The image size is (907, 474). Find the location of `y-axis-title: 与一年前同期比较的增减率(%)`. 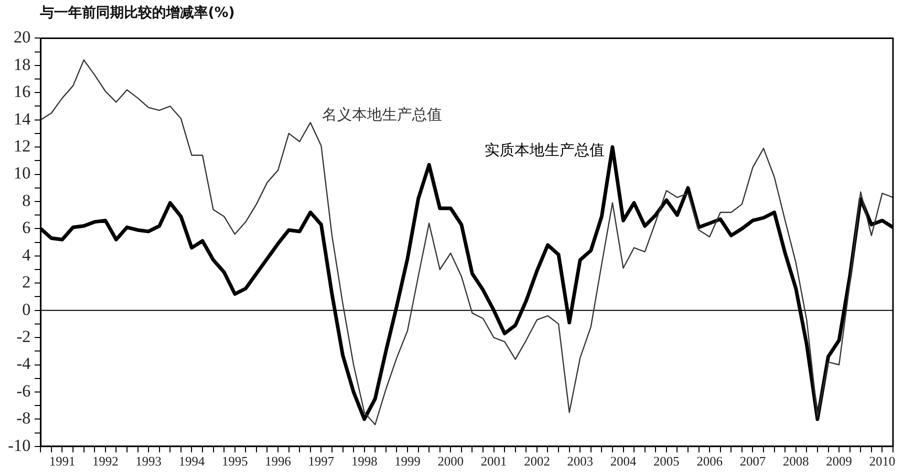

y-axis-title: 与一年前同期比较的增减率(%) is located at coordinates (137, 13).